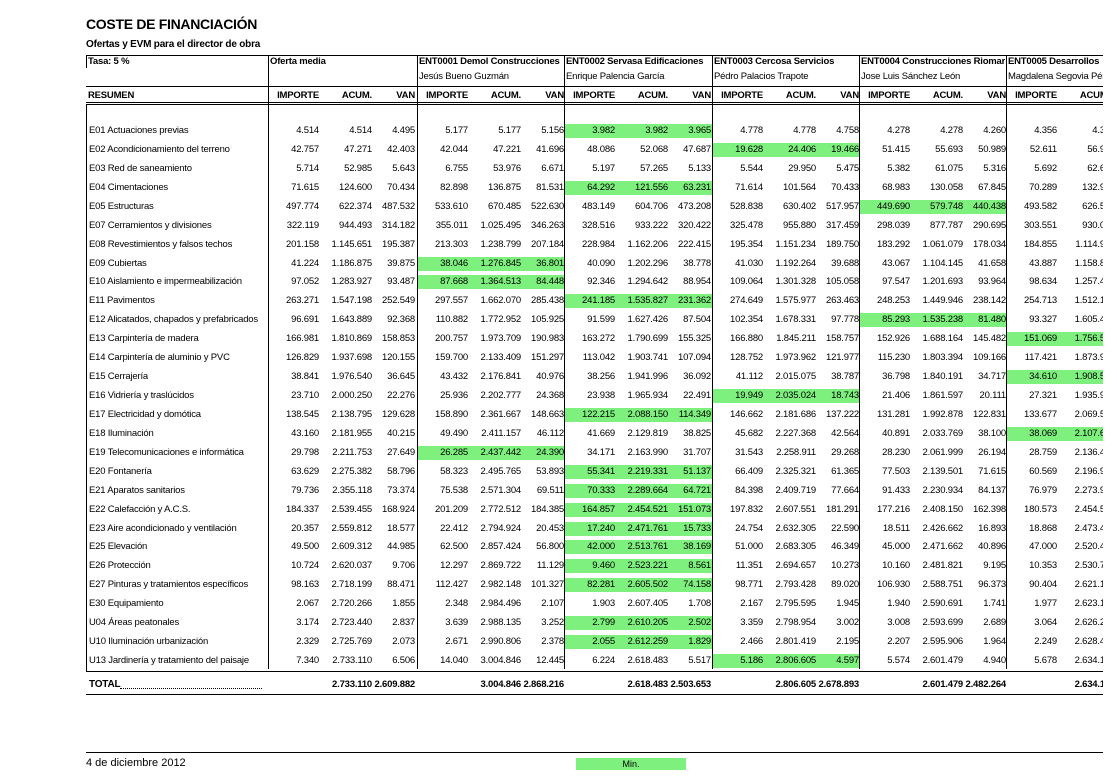 The image size is (1117, 779). Describe the element at coordinates (647, 623) in the screenshot. I see `cell: 2.610.205` at that location.